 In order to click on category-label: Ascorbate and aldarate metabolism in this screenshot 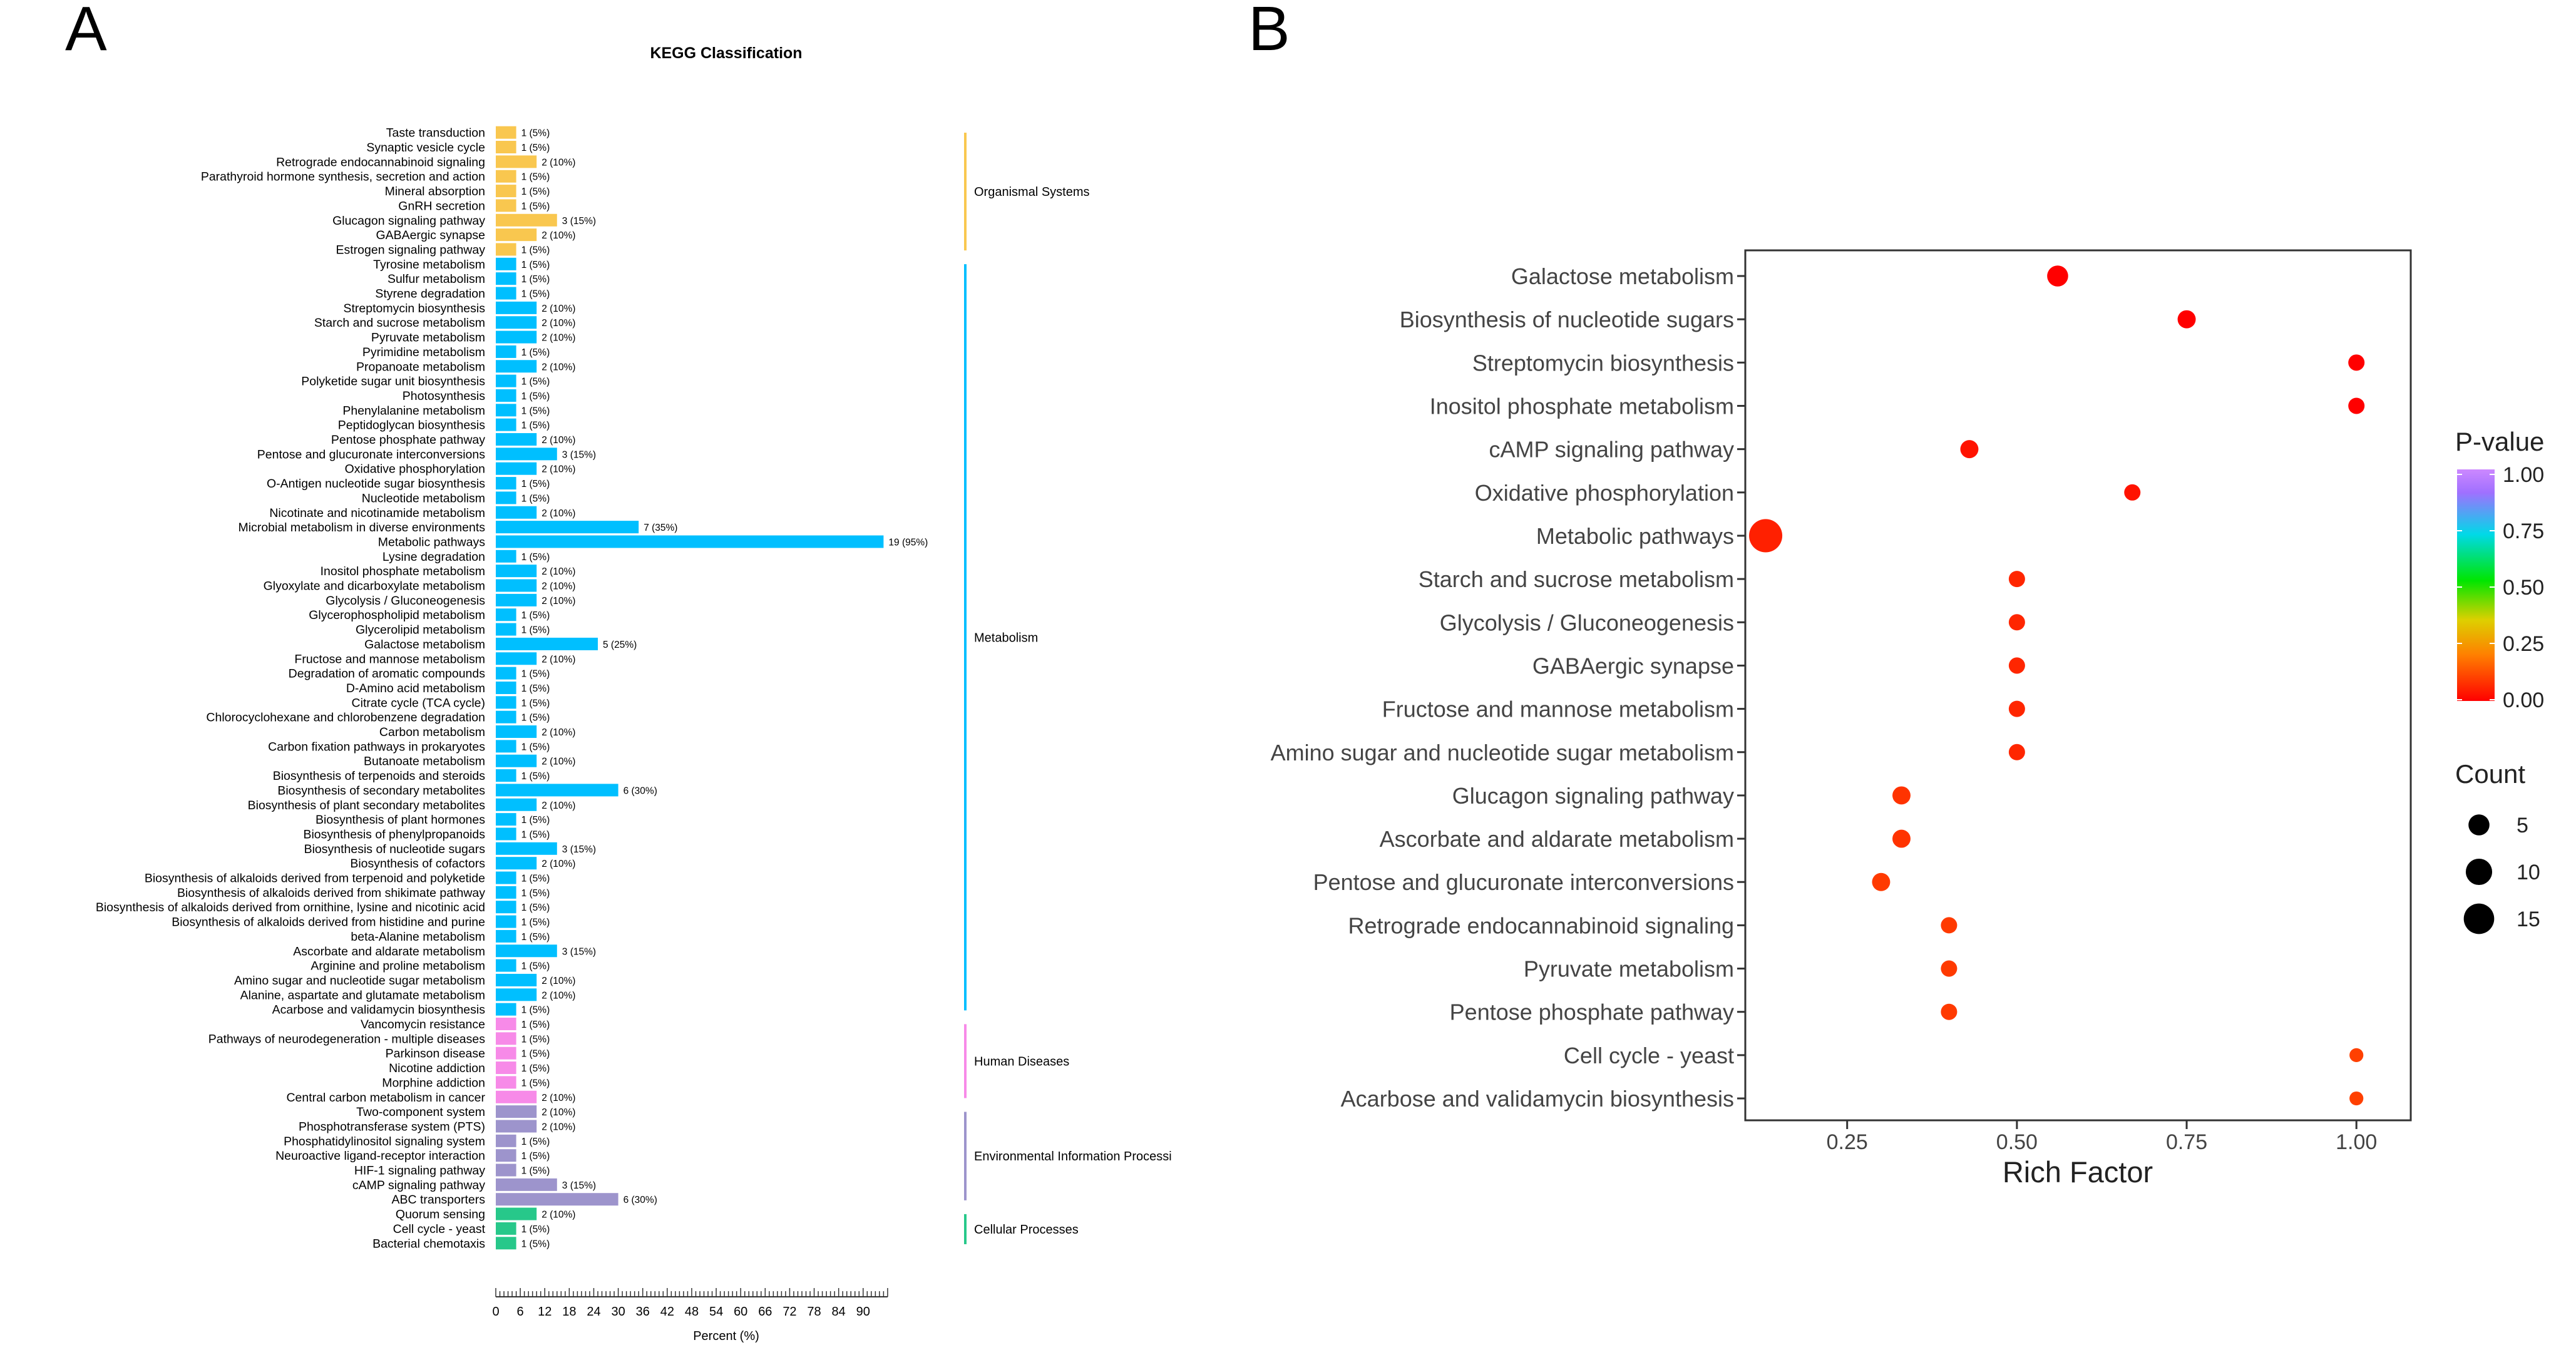, I will do `click(389, 951)`.